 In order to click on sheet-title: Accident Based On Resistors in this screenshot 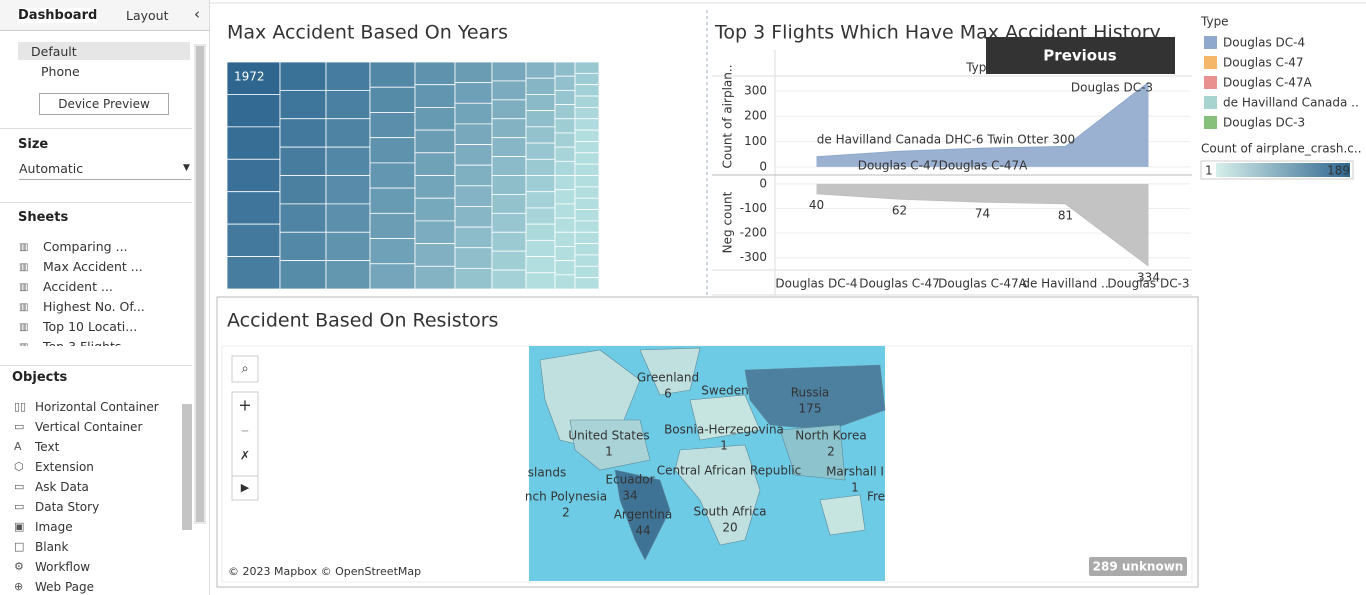, I will do `click(362, 321)`.